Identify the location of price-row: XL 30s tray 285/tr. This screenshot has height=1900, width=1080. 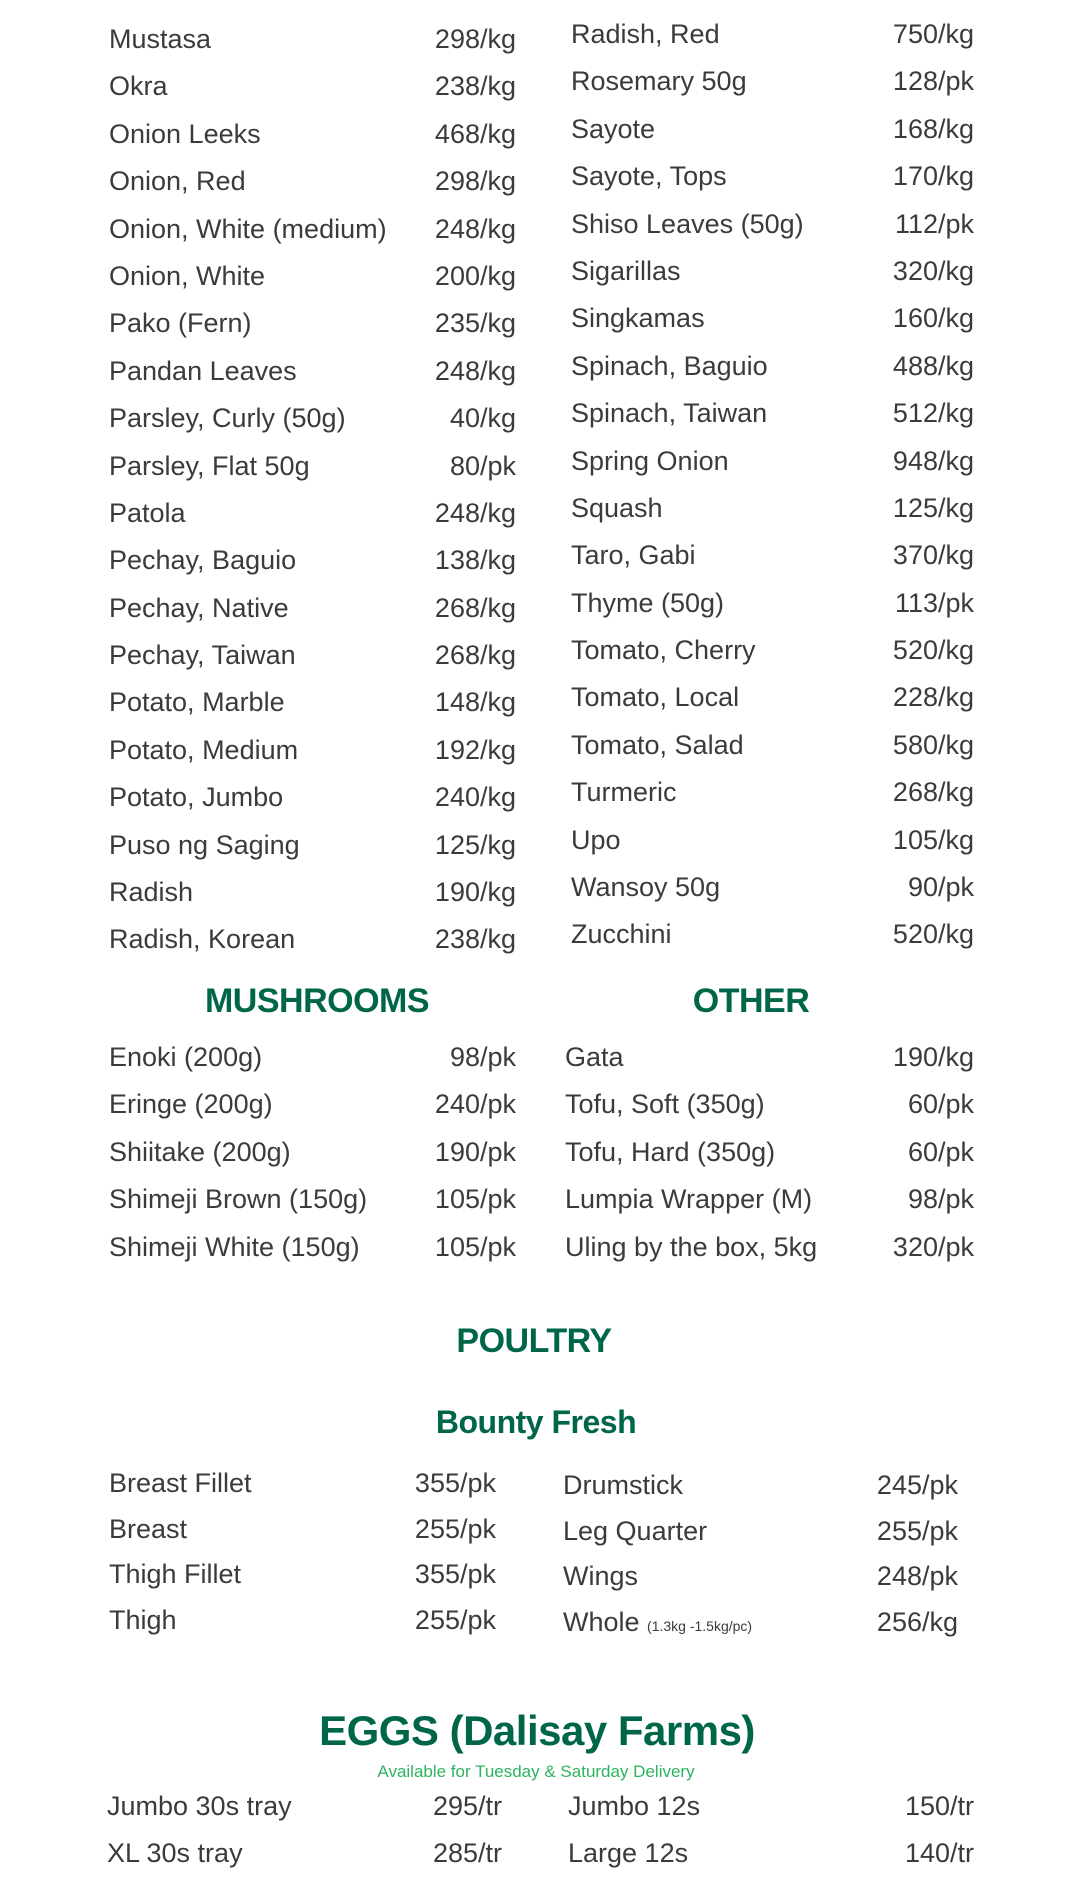
(304, 1853).